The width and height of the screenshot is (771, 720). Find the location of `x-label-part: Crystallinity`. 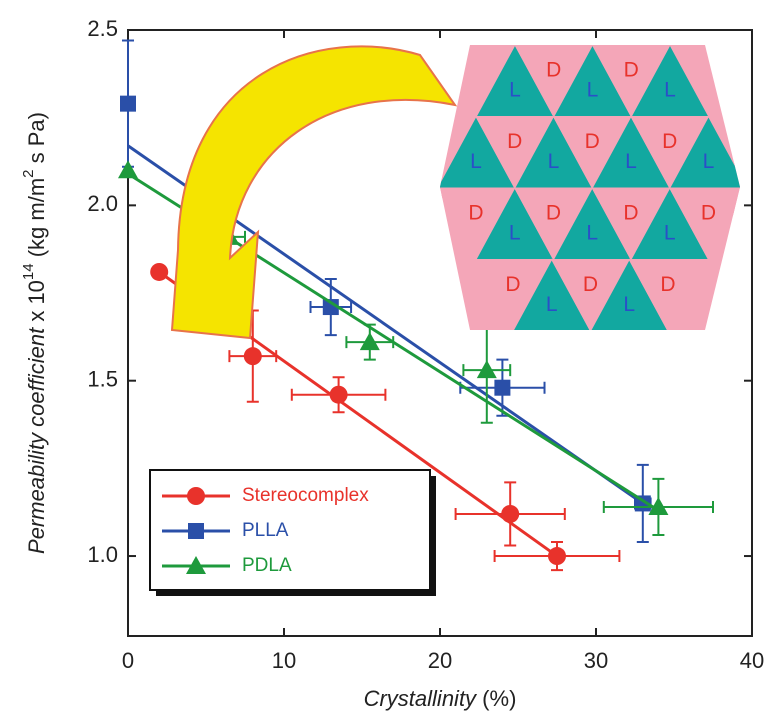

x-label-part: Crystallinity is located at coordinates (421, 698).